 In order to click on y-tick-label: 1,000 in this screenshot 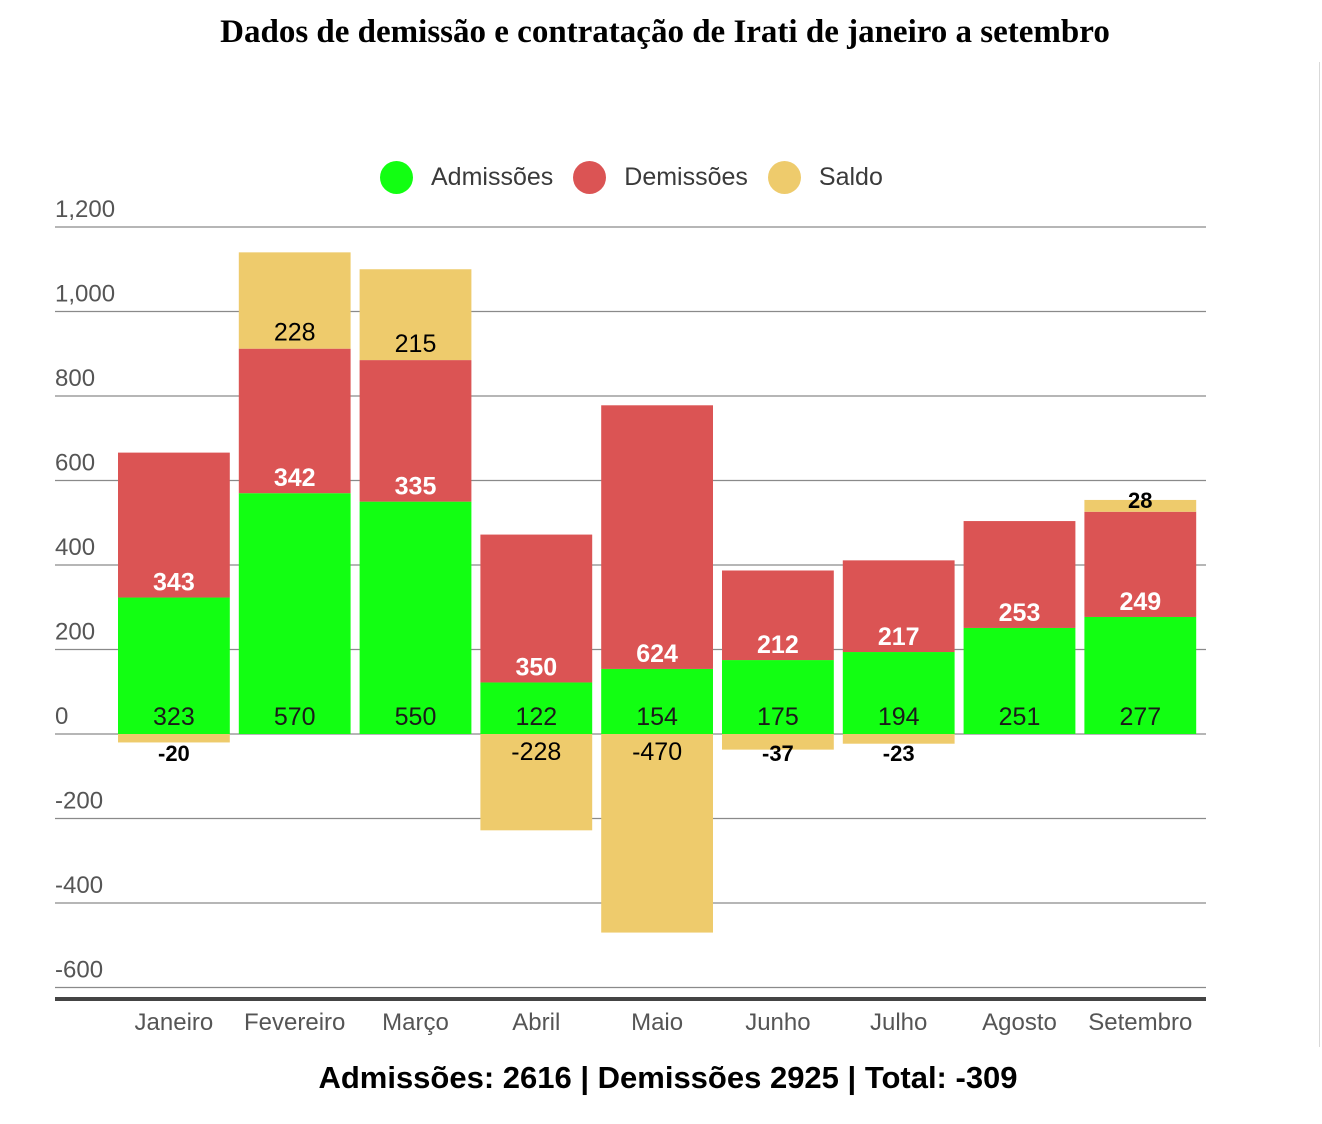, I will do `click(85, 294)`.